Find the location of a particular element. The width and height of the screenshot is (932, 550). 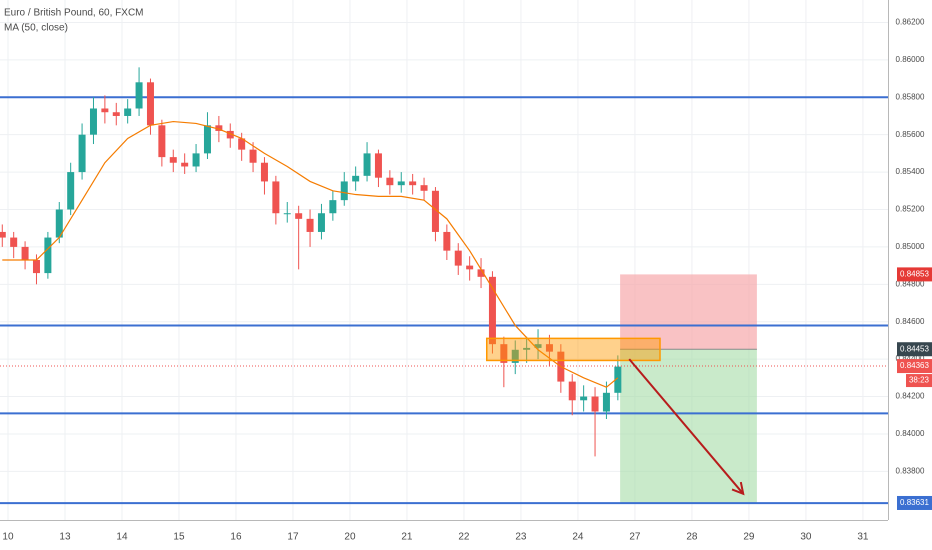

x-tick-label: 27 is located at coordinates (635, 537).